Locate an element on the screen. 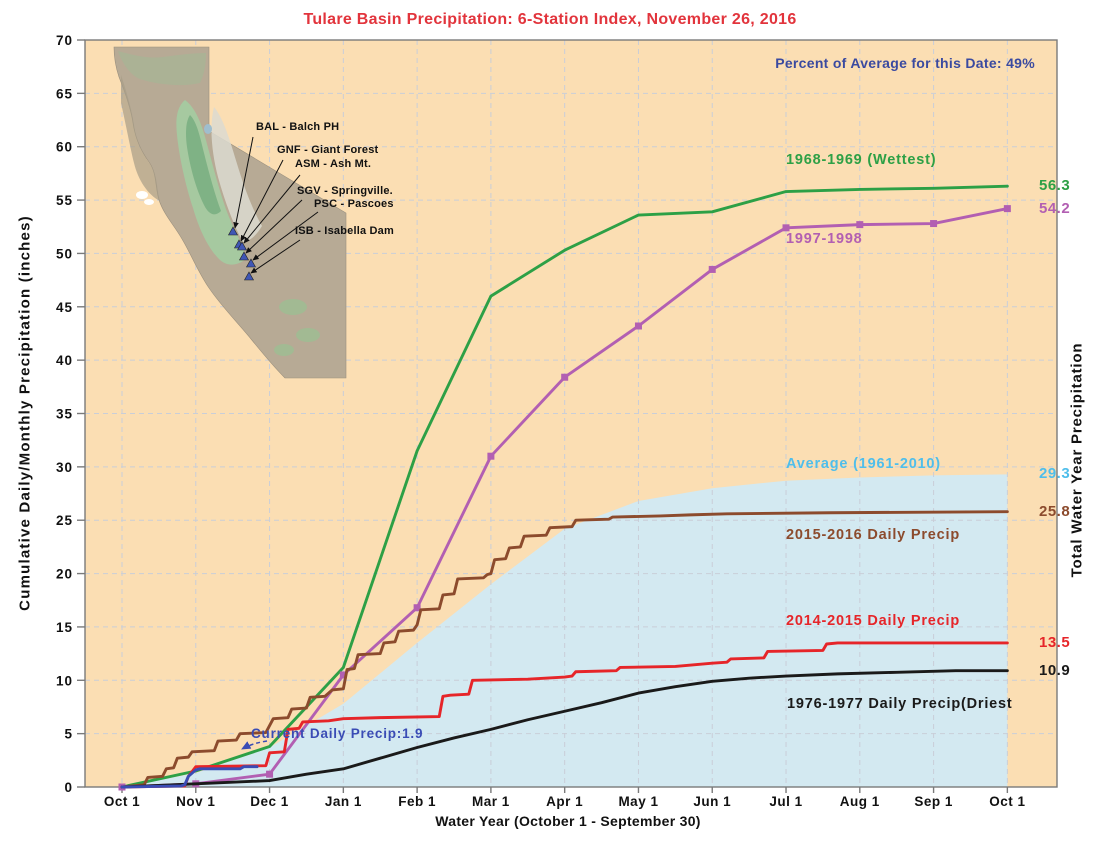 The width and height of the screenshot is (1100, 850). california-map-inset is located at coordinates (230, 212).